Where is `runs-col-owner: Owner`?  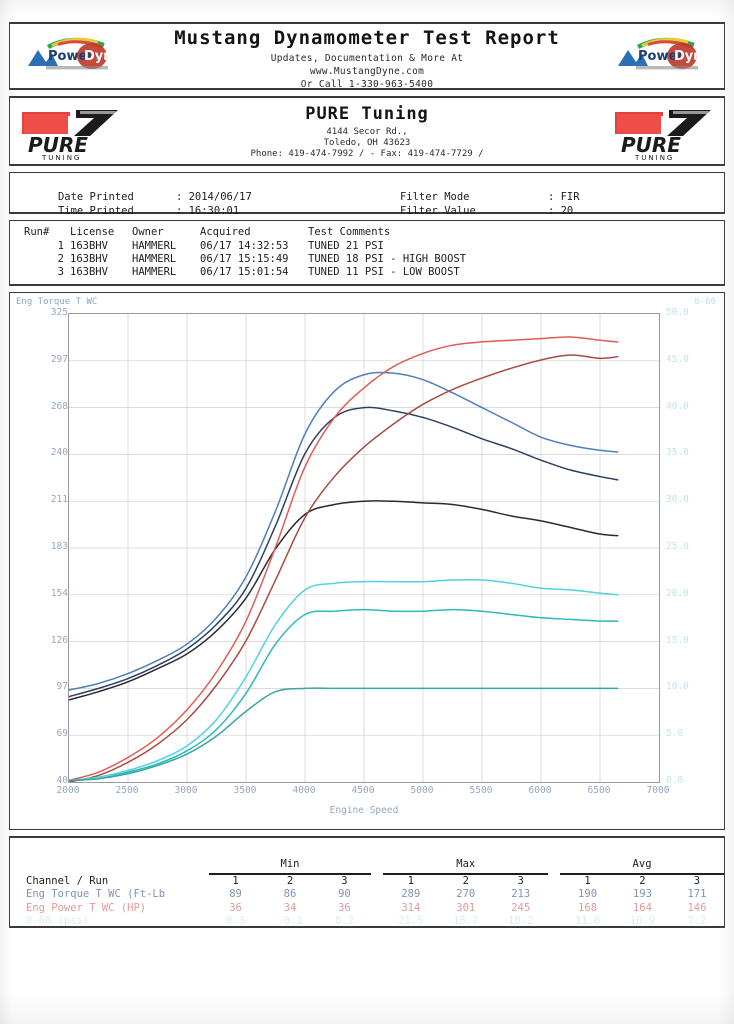 runs-col-owner: Owner is located at coordinates (148, 232).